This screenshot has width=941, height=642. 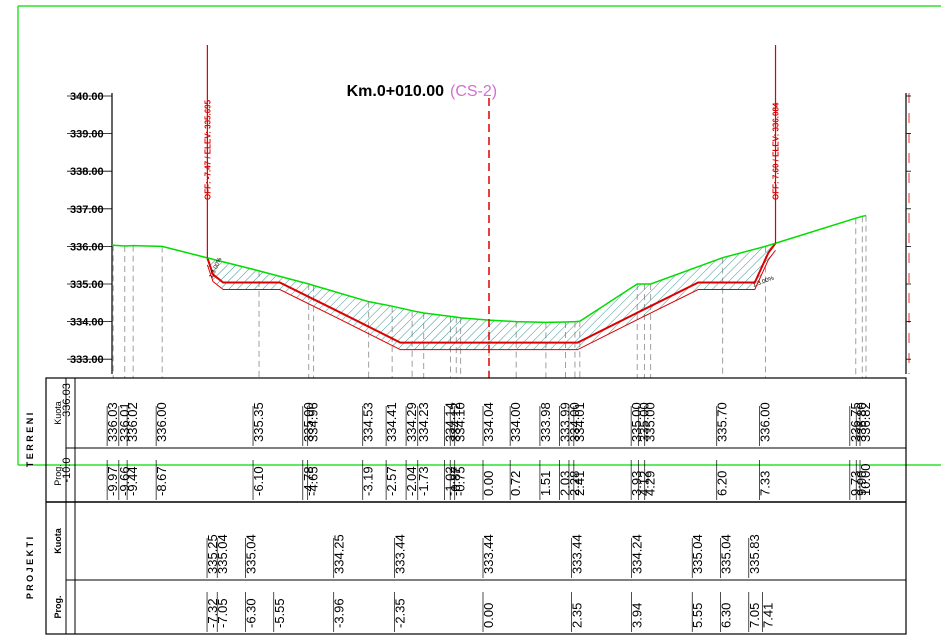 I want to click on terreni-prog-cell: 0.00, so click(x=488, y=483).